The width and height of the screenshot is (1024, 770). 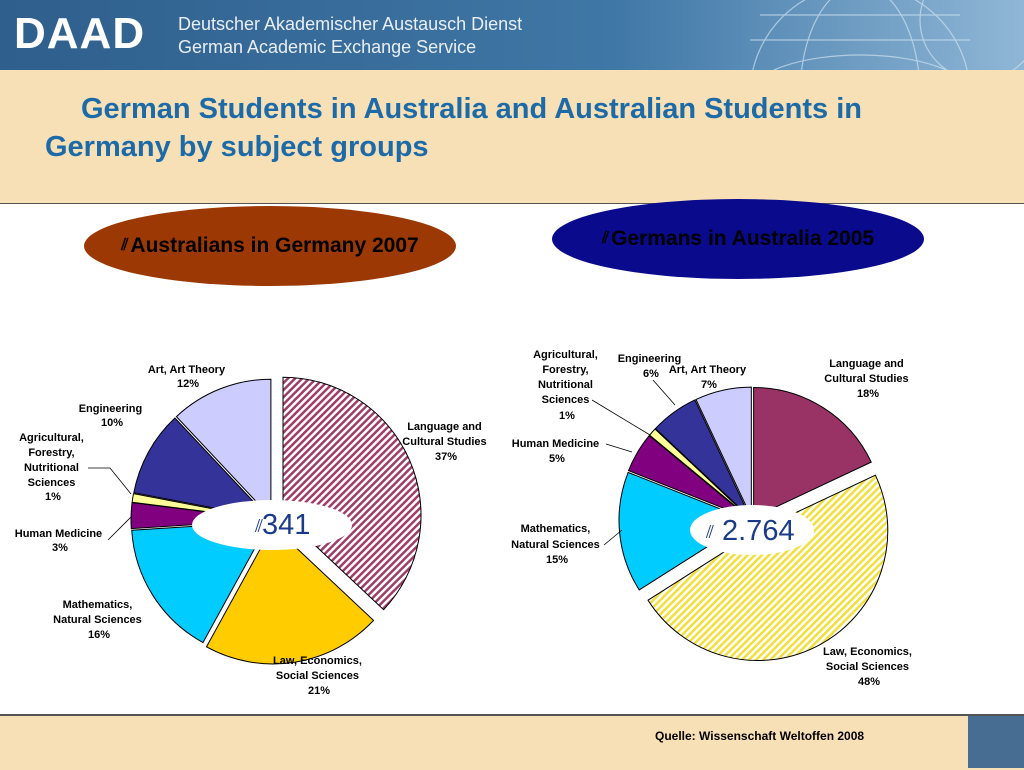 What do you see at coordinates (996, 742) in the screenshot?
I see `footer-accent-box` at bounding box center [996, 742].